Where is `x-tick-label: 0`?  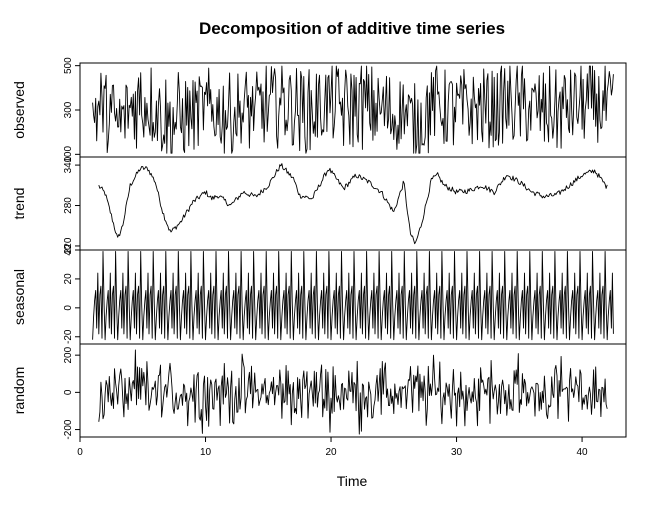 x-tick-label: 0 is located at coordinates (80, 452).